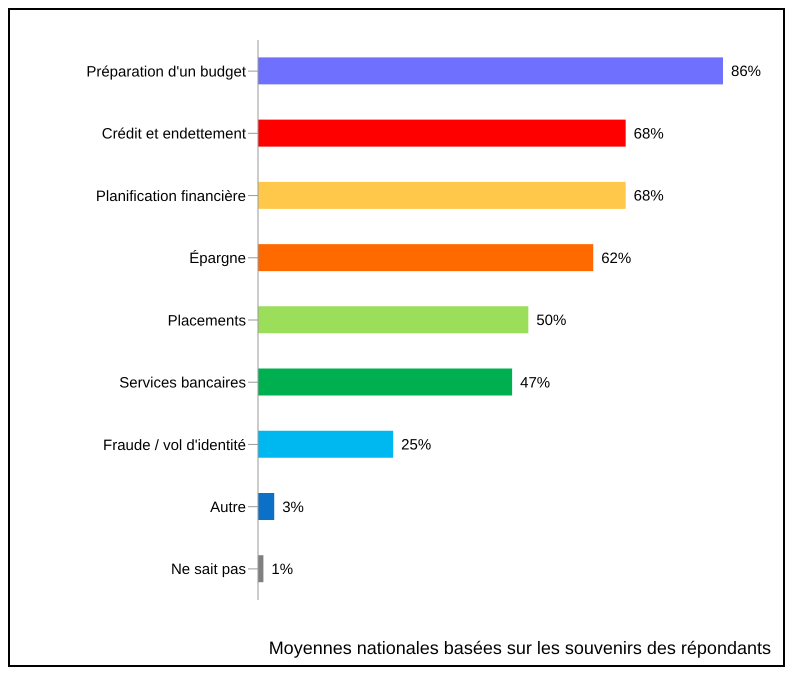  Describe the element at coordinates (551, 321) in the screenshot. I see `data-label: 50%` at that location.